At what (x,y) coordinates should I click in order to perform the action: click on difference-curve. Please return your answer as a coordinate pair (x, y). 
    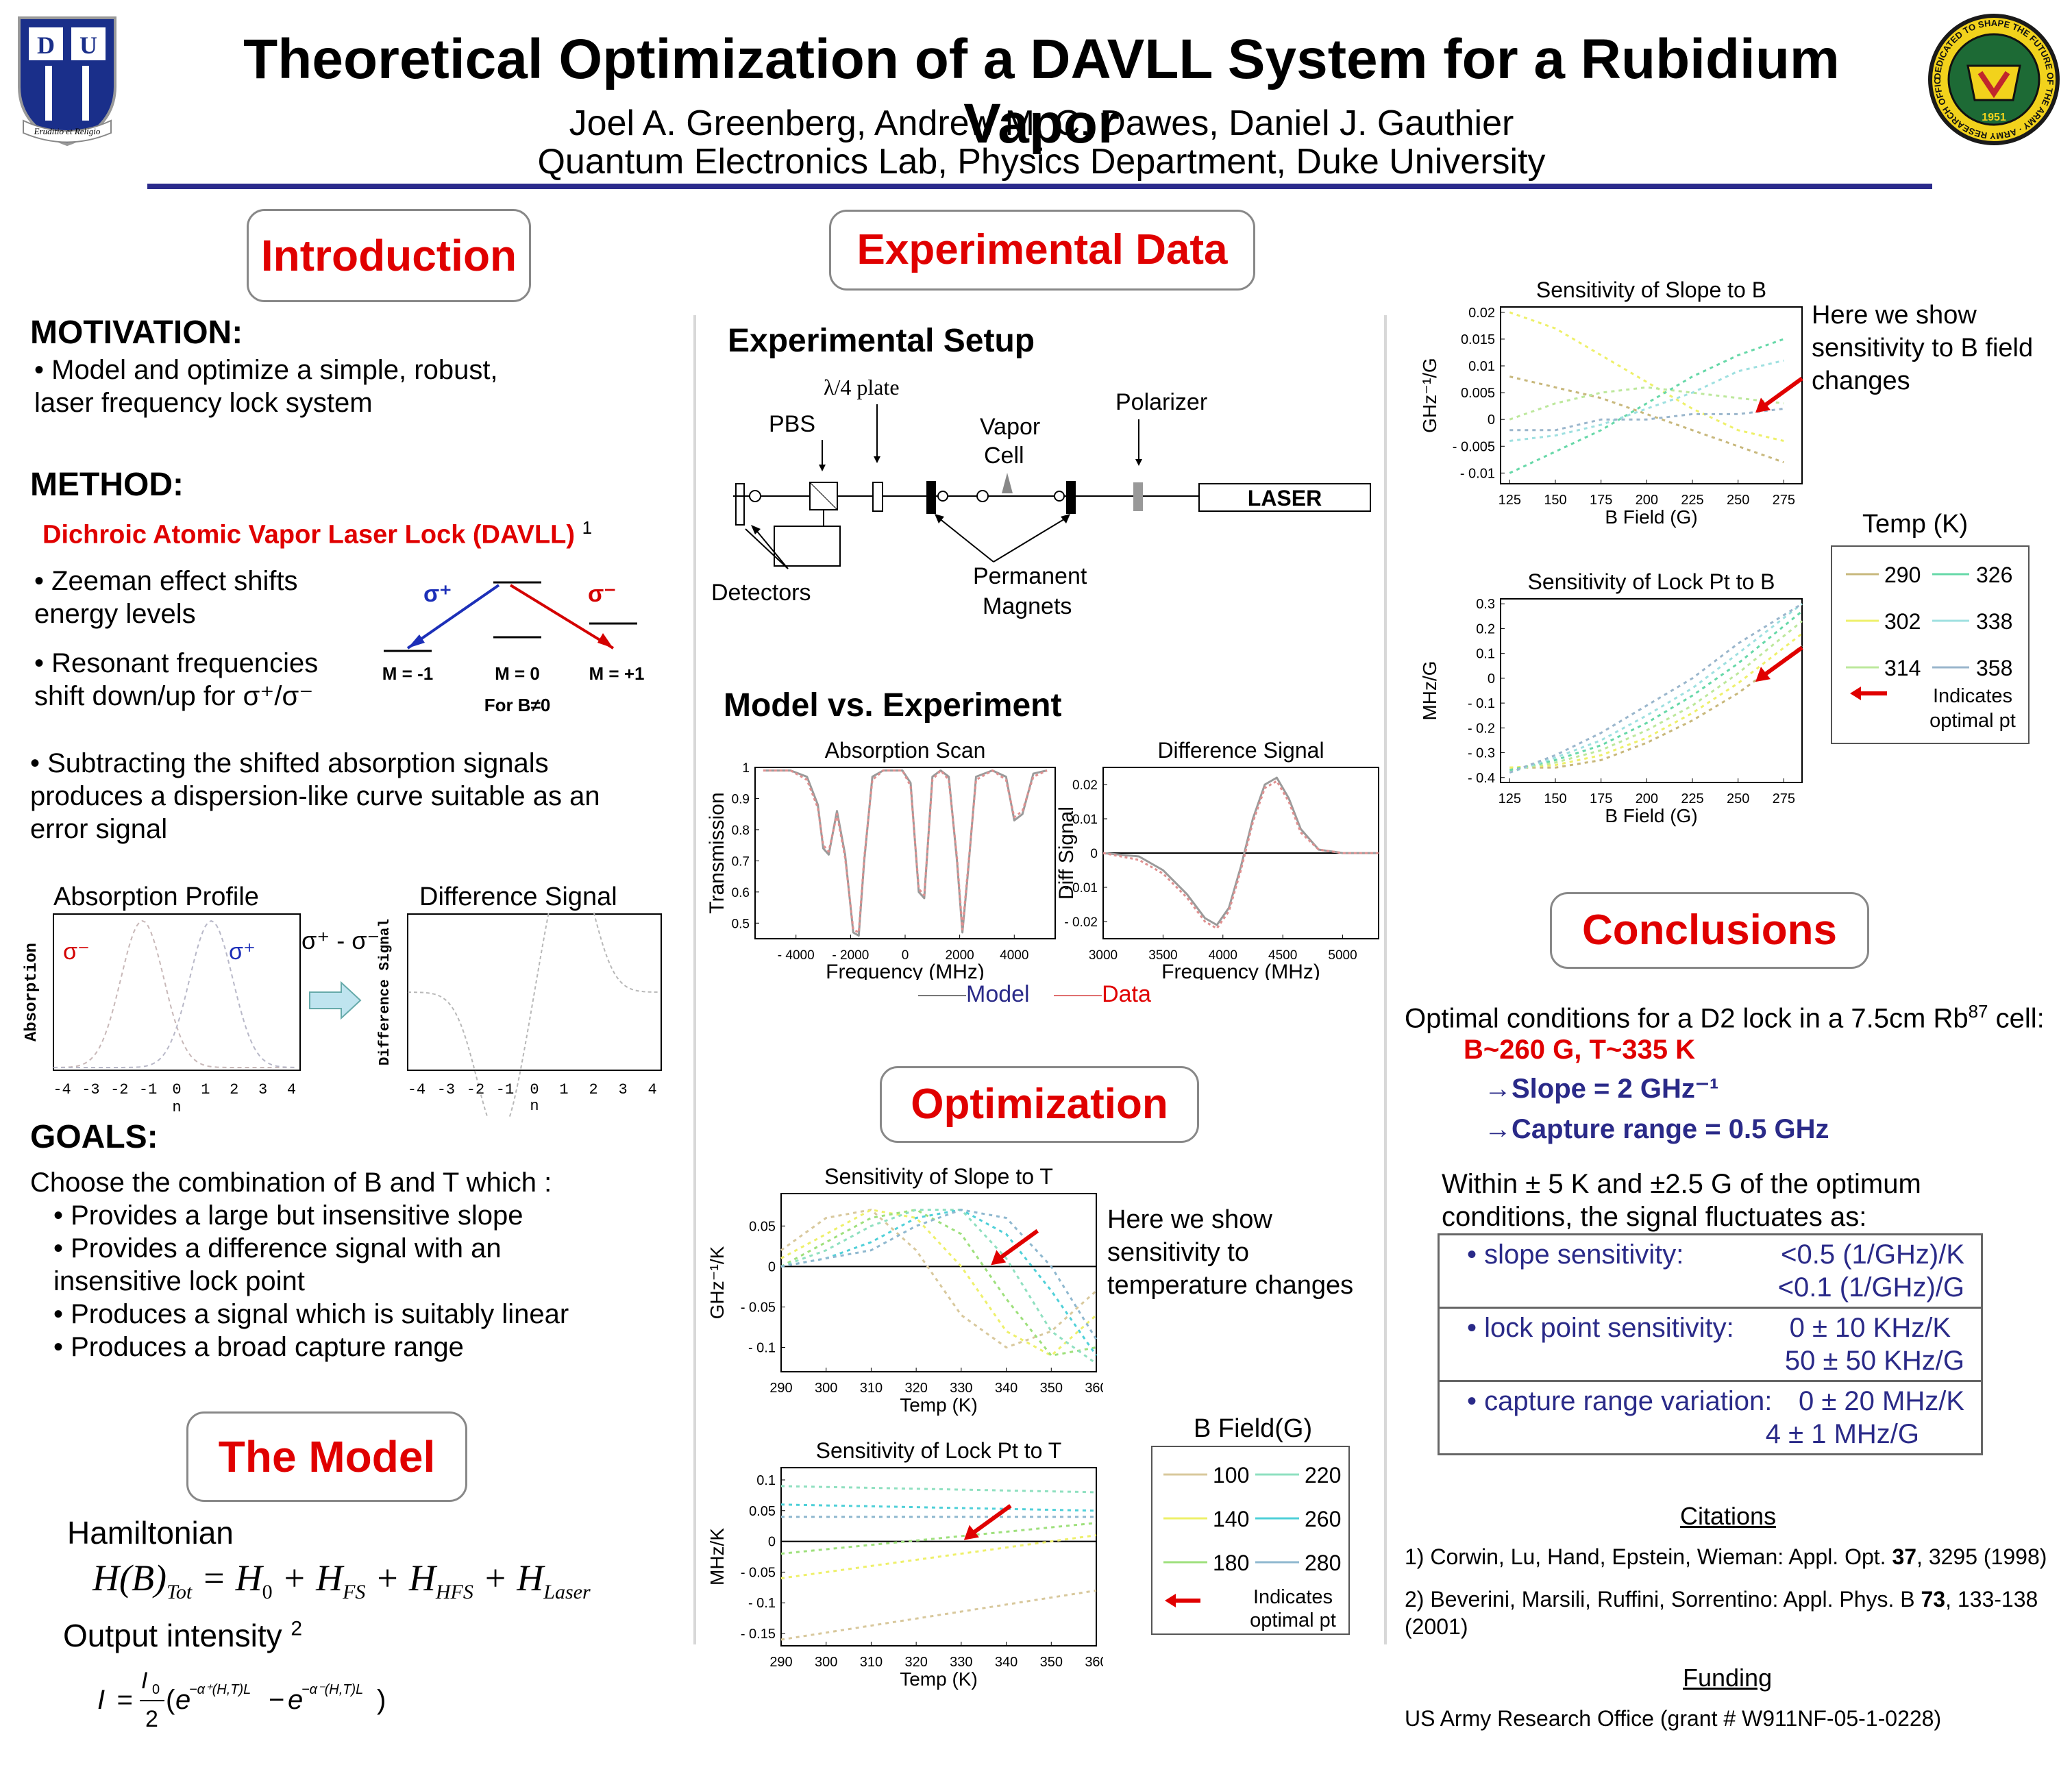
    Looking at the image, I should click on (532, 1014).